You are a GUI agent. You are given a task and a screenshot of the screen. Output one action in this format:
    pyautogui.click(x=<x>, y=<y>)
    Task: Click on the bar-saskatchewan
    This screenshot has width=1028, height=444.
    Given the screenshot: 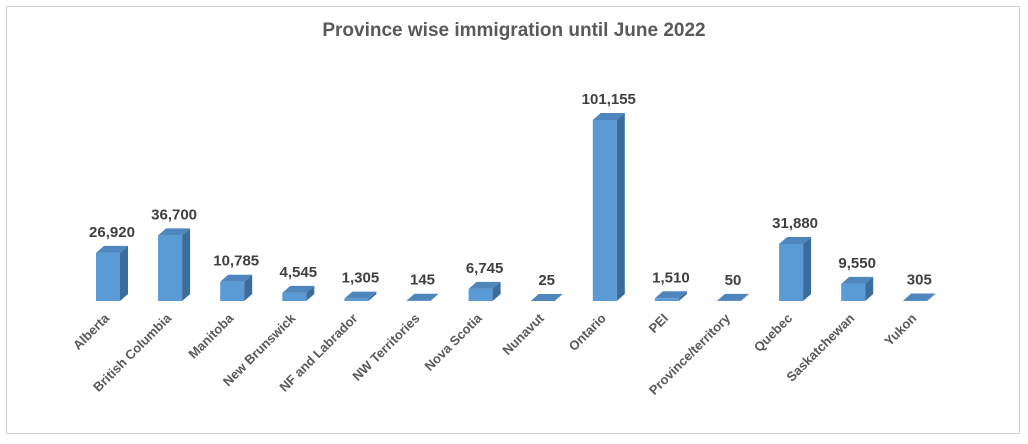 What is the action you would take?
    pyautogui.click(x=857, y=288)
    